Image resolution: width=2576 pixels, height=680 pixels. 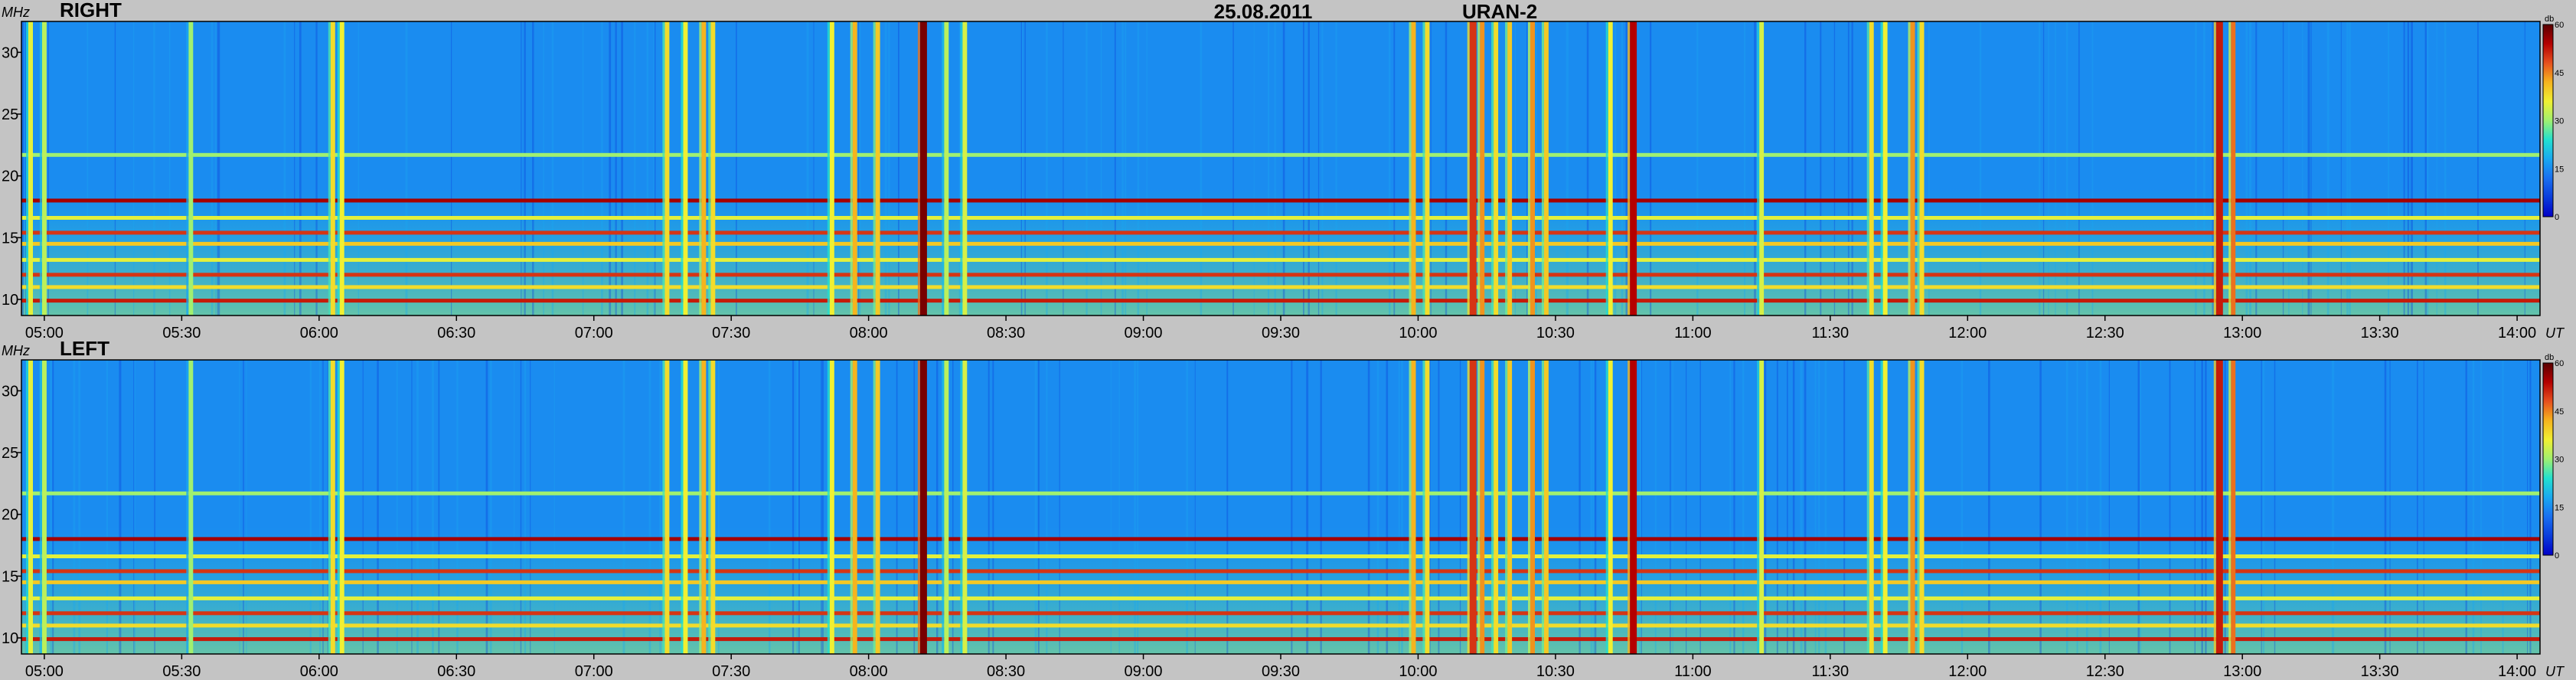 I want to click on x-tick-label: 08:00, so click(x=869, y=671).